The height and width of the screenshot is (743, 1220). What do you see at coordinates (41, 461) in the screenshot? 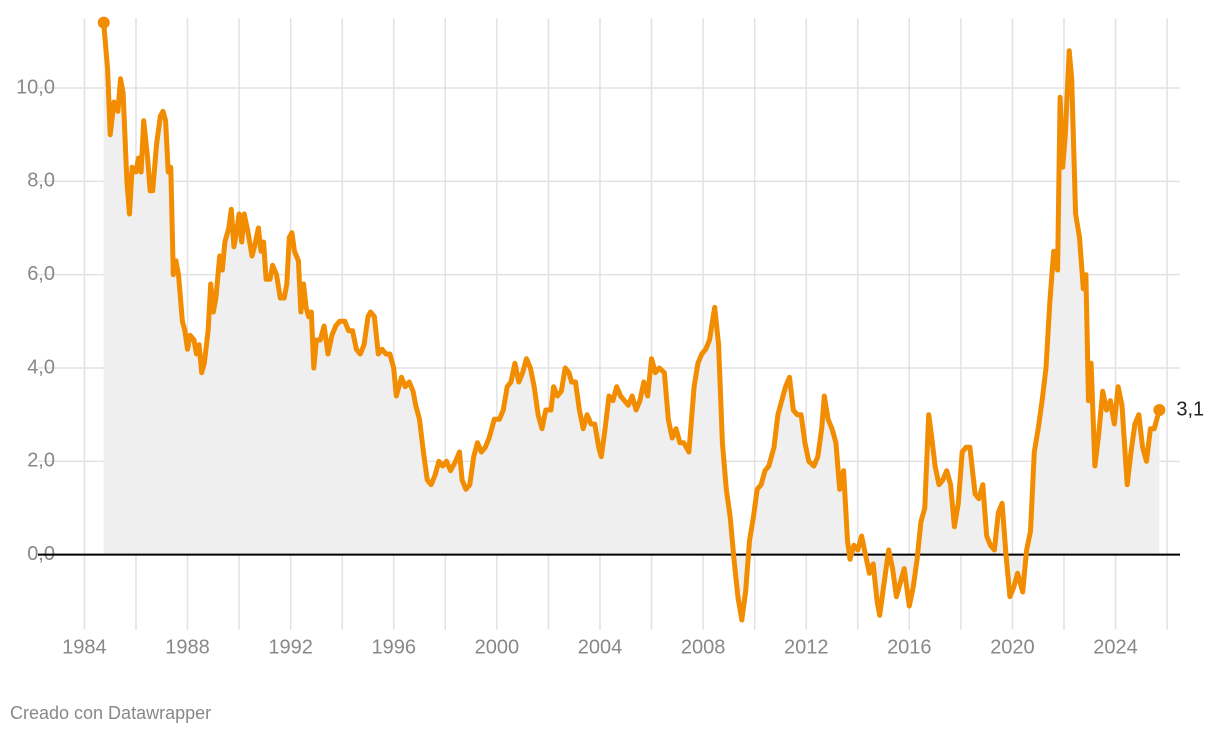
I see `y-tick-label: 2,0` at bounding box center [41, 461].